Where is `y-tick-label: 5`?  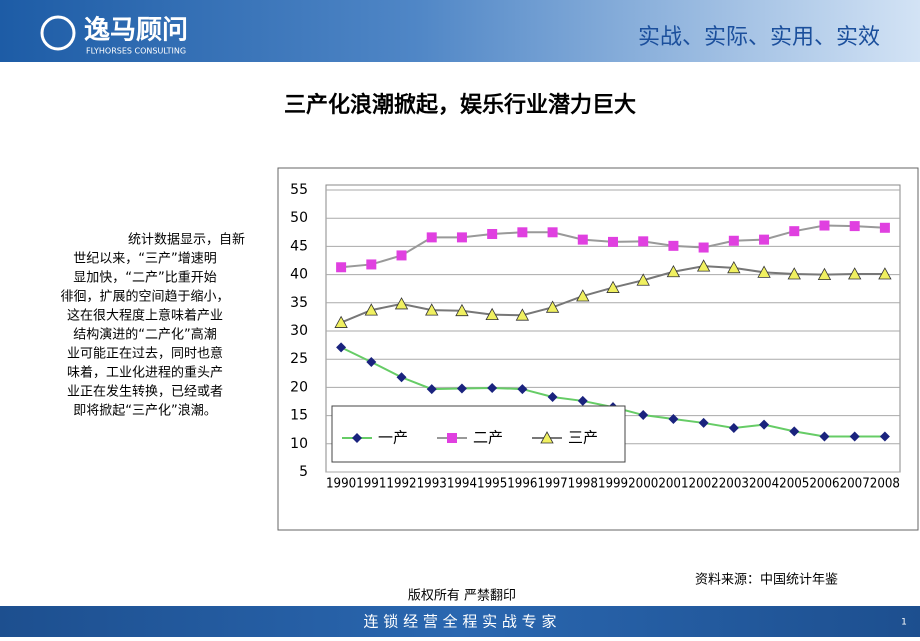 y-tick-label: 5 is located at coordinates (303, 472).